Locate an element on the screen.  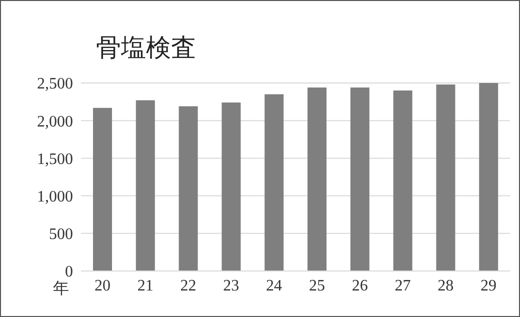
y-tick-label: 0 is located at coordinates (69, 272).